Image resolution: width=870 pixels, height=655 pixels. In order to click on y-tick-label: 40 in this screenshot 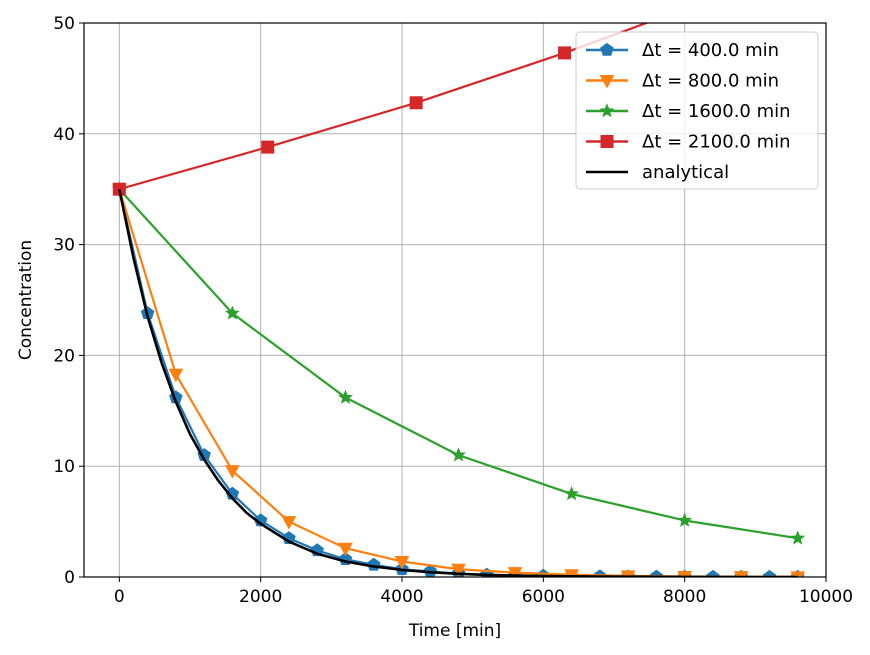, I will do `click(64, 135)`.